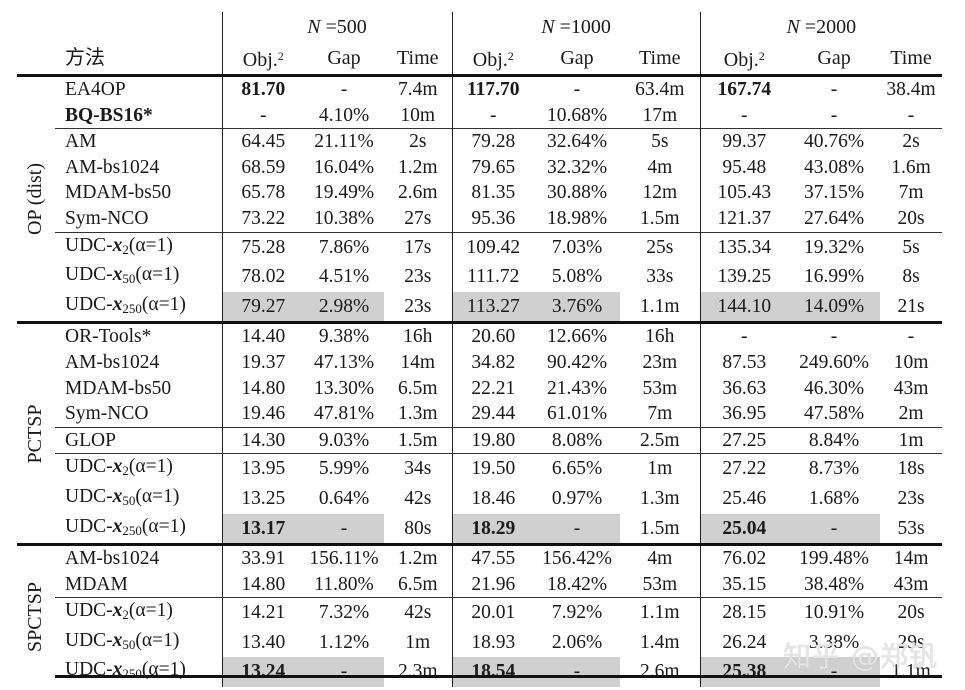  What do you see at coordinates (418, 88) in the screenshot?
I see `time-cell: 7.4m` at bounding box center [418, 88].